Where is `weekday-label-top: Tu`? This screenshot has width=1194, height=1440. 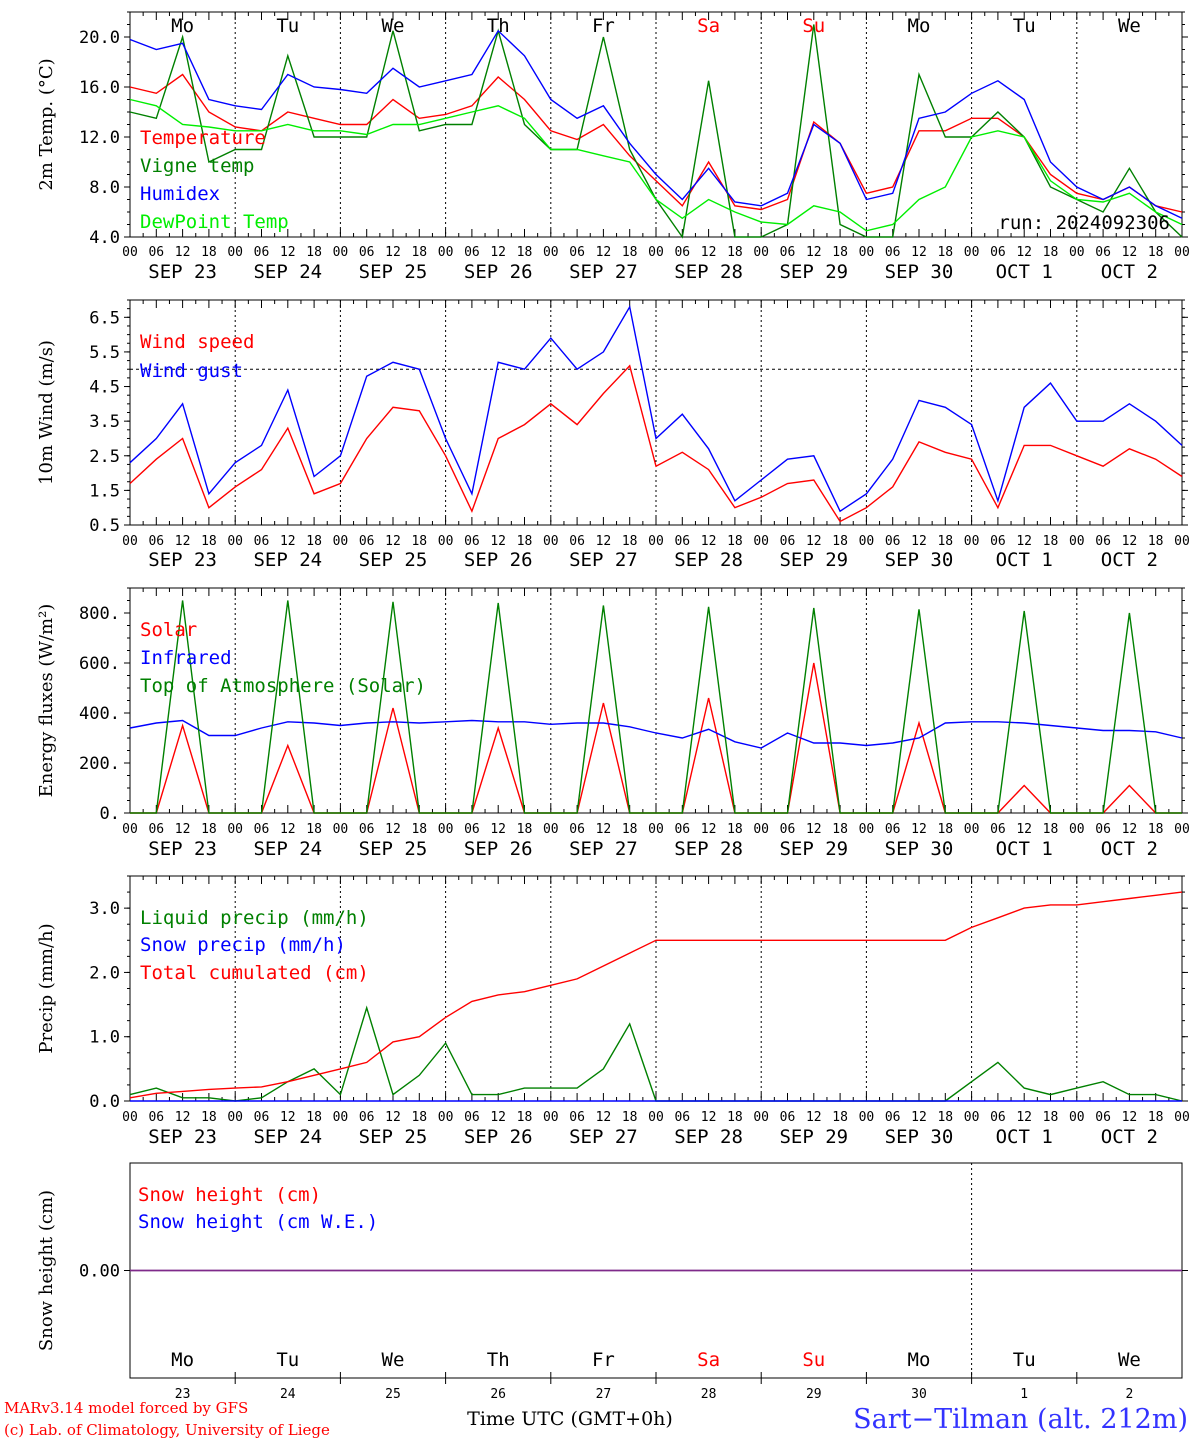
weekday-label-top: Tu is located at coordinates (287, 26).